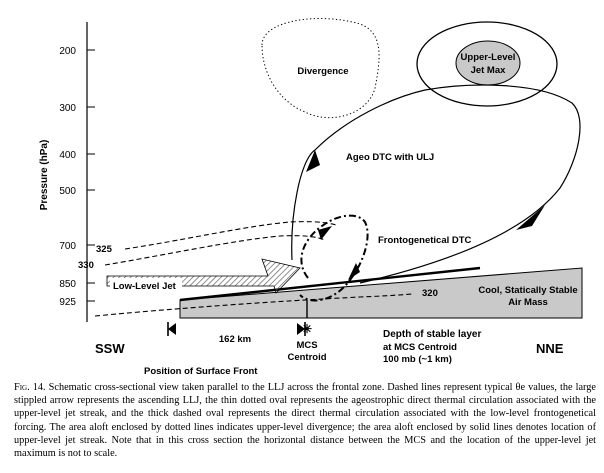  What do you see at coordinates (420, 347) in the screenshot?
I see `depth-label-2: at MCS Centroid` at bounding box center [420, 347].